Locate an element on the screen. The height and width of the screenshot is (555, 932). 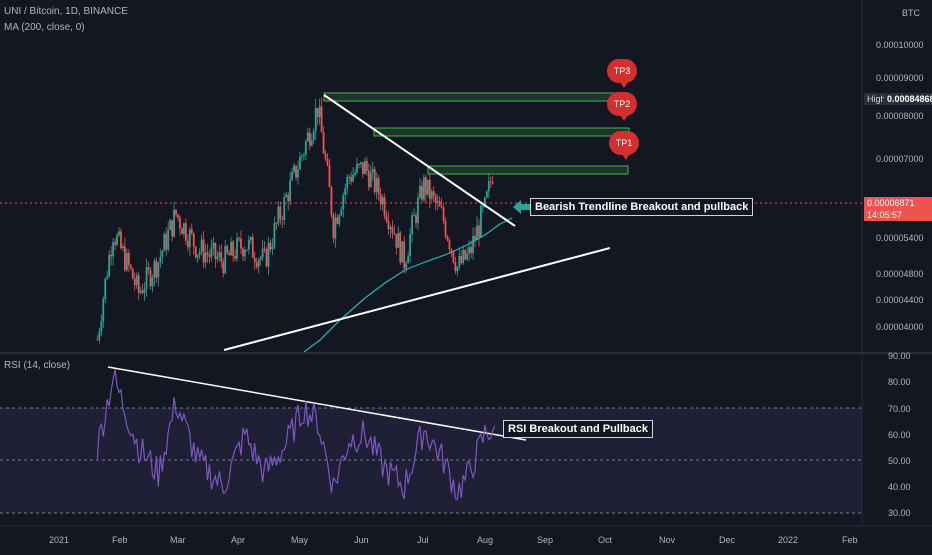
tp1-bubble: TP1 is located at coordinates (624, 145).